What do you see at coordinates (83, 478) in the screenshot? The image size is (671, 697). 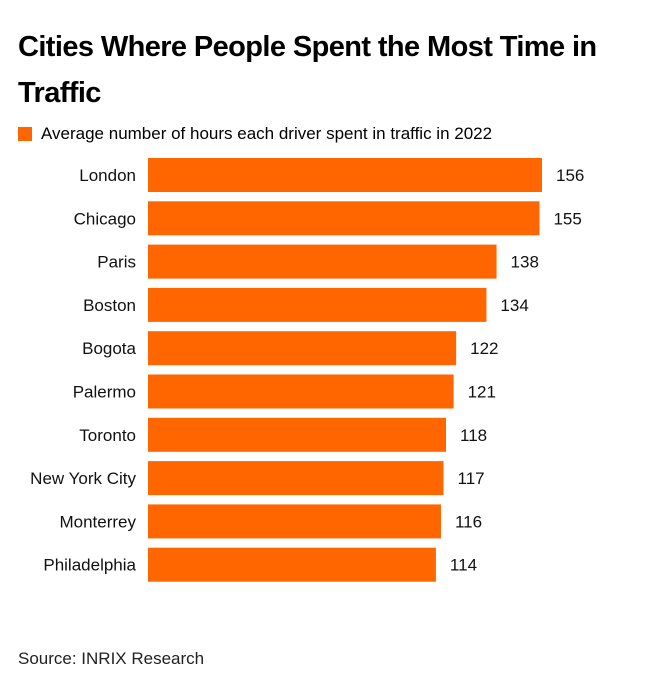 I see `category-label: New York City` at bounding box center [83, 478].